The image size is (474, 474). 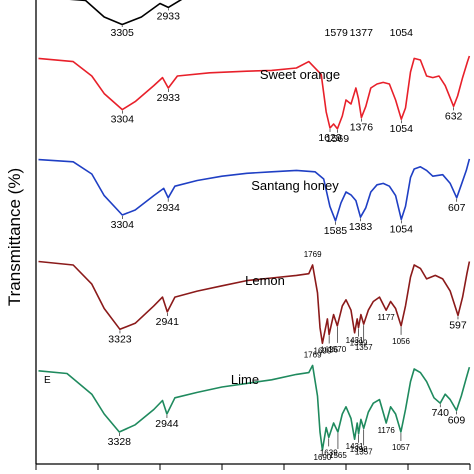 I want to click on peak-label-1639: 1639, so click(x=329, y=452).